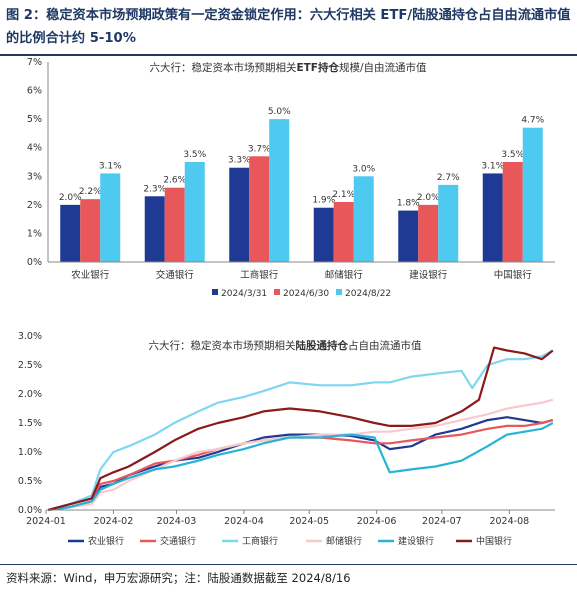 Image resolution: width=577 pixels, height=594 pixels. I want to click on bar-category-label: 工商银行, so click(259, 275).